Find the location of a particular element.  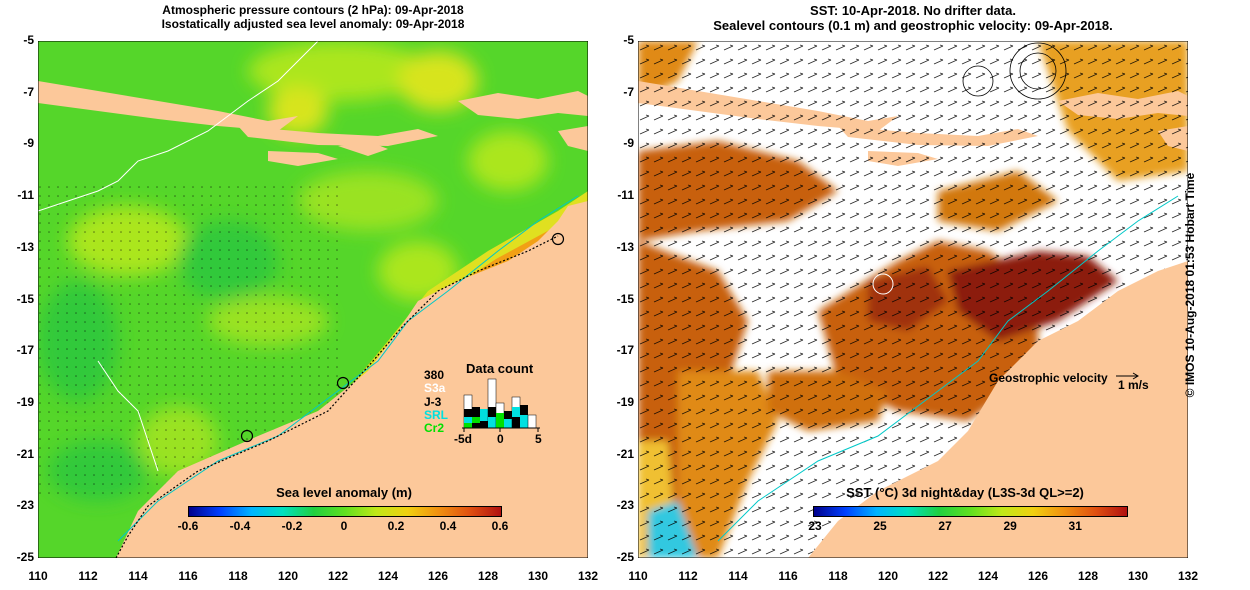

right-x-tick: 132 is located at coordinates (1188, 576).